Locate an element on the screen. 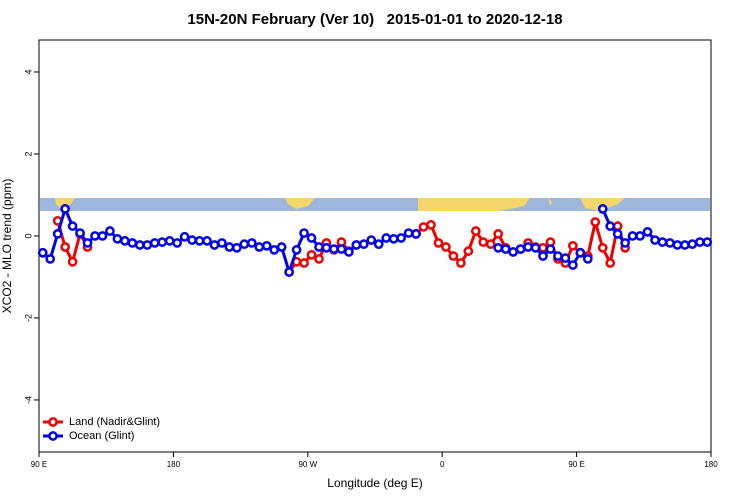 This screenshot has width=750, height=500. y-tick-label: 4 is located at coordinates (28, 71).